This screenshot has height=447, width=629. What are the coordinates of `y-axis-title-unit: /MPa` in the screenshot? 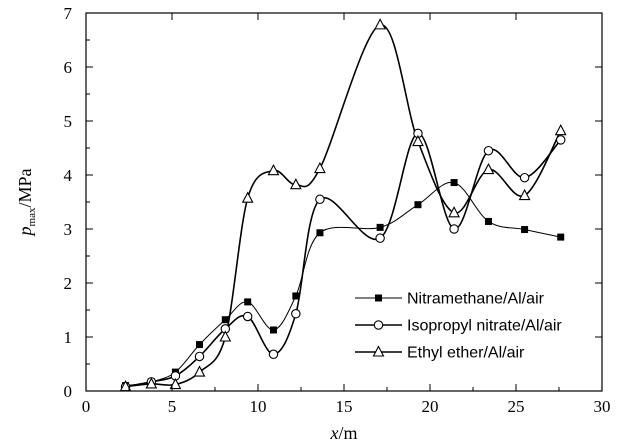 It's located at (25, 188).